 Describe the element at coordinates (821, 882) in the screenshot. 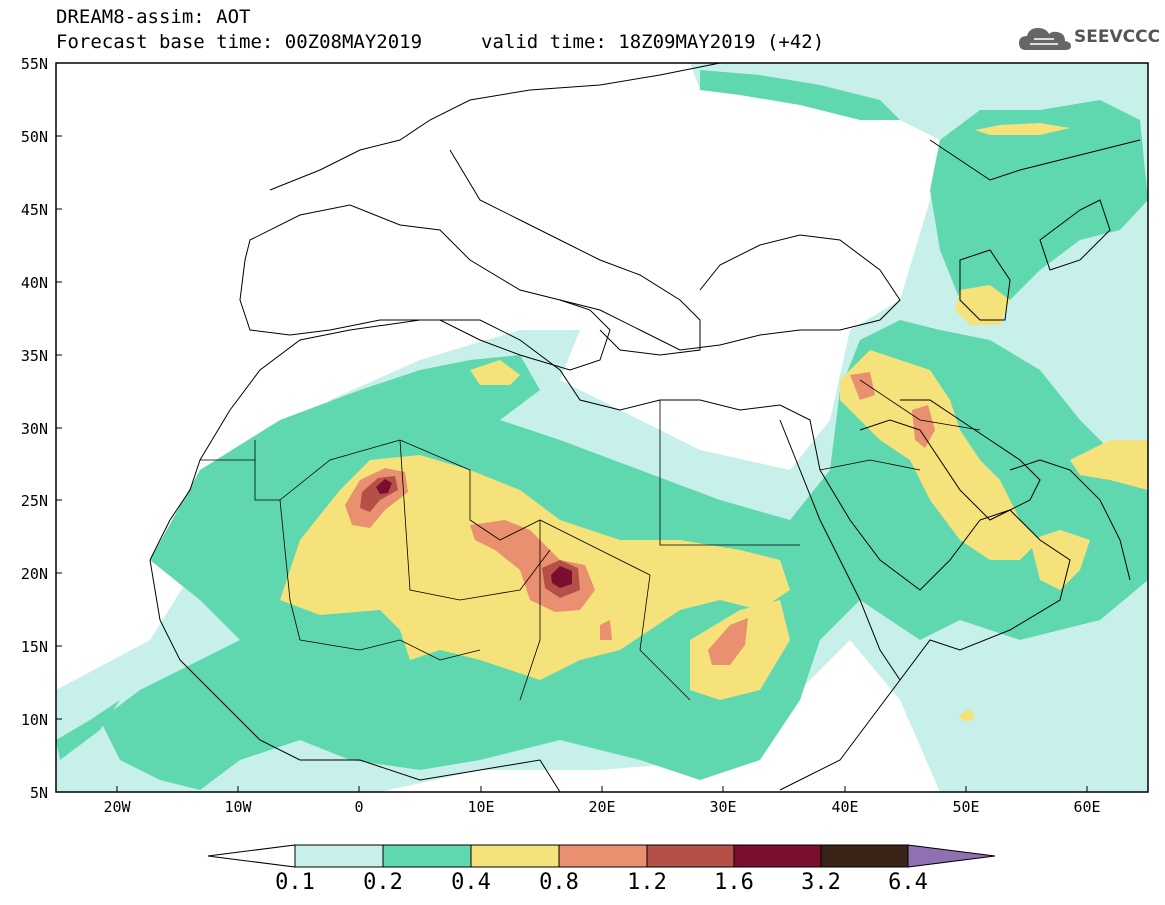

I see `colorbar-label: 3.2` at that location.